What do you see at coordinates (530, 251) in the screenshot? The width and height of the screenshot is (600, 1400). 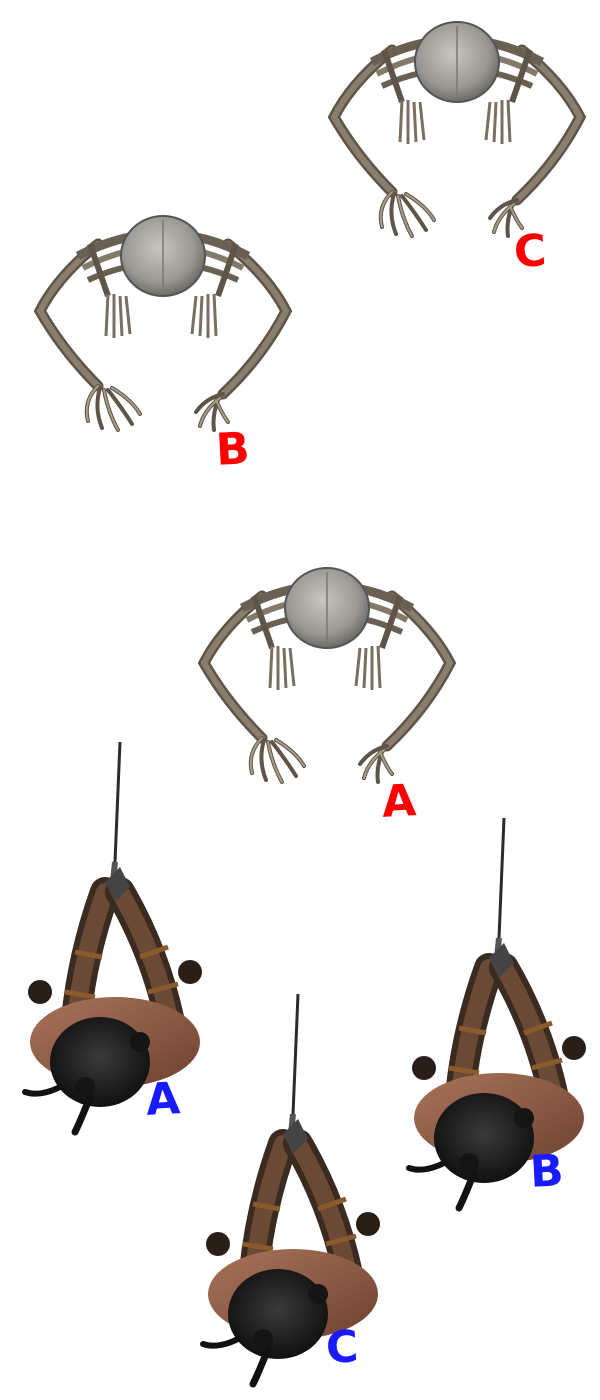 I see `enemy-label-c: C` at bounding box center [530, 251].